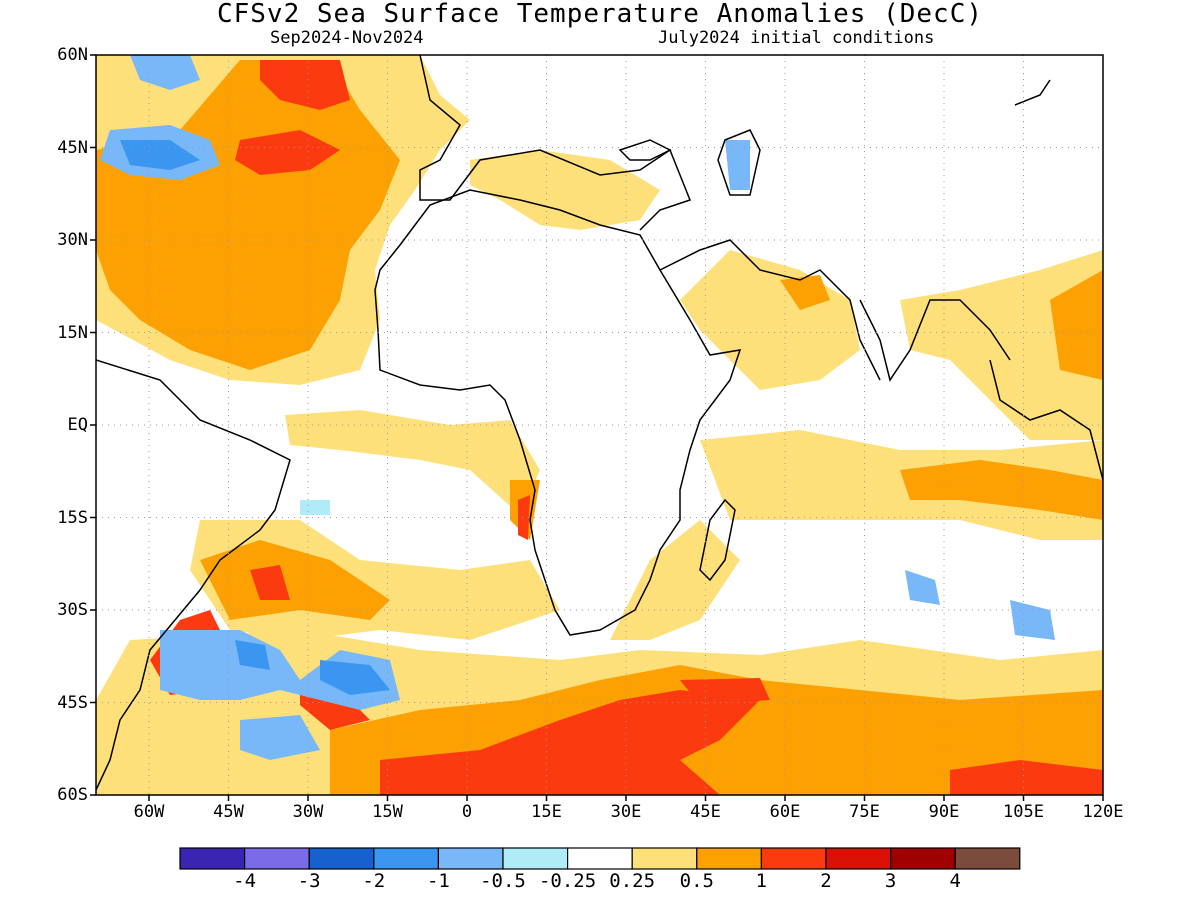  I want to click on lon-label: 75E, so click(864, 812).